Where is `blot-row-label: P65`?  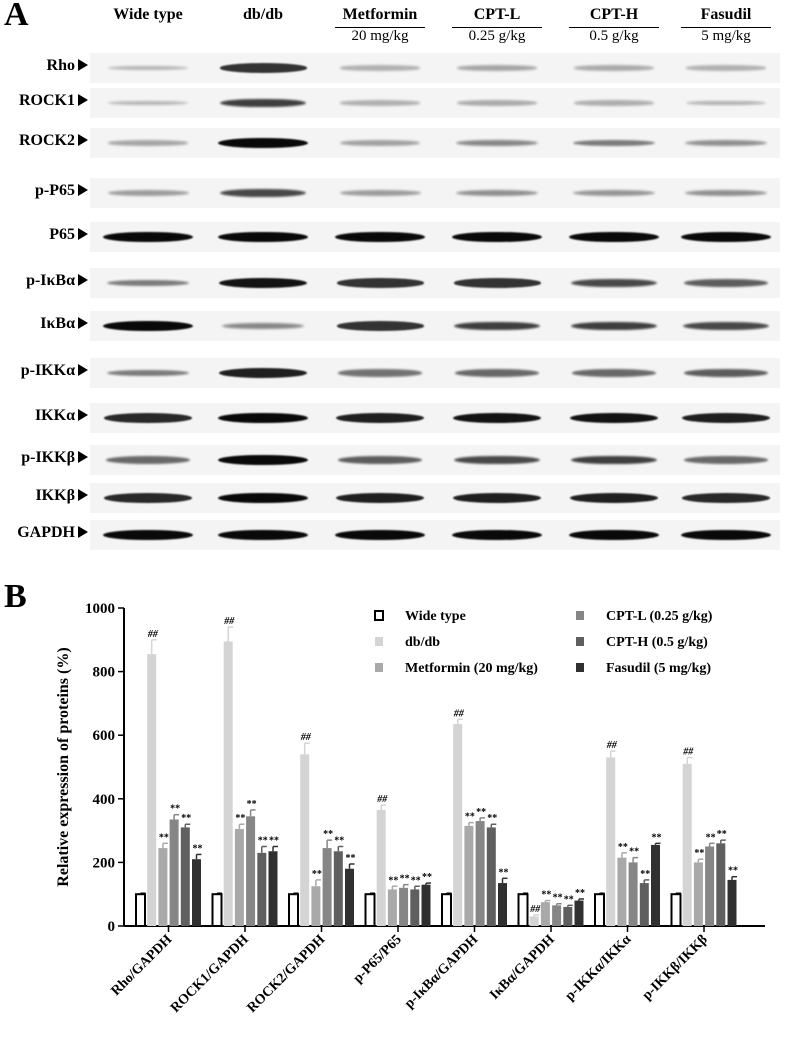
blot-row-label: P65 is located at coordinates (44, 235).